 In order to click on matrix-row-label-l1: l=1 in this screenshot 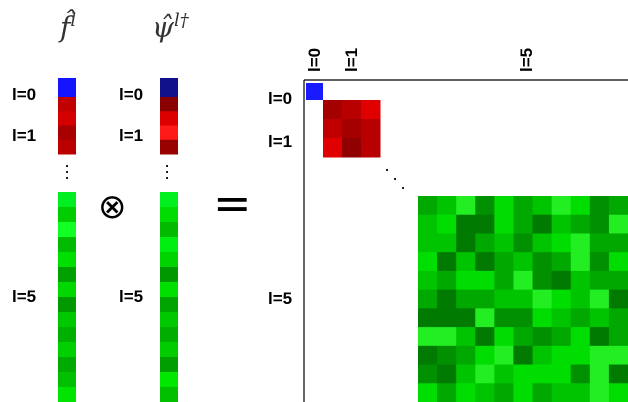, I will do `click(280, 141)`.